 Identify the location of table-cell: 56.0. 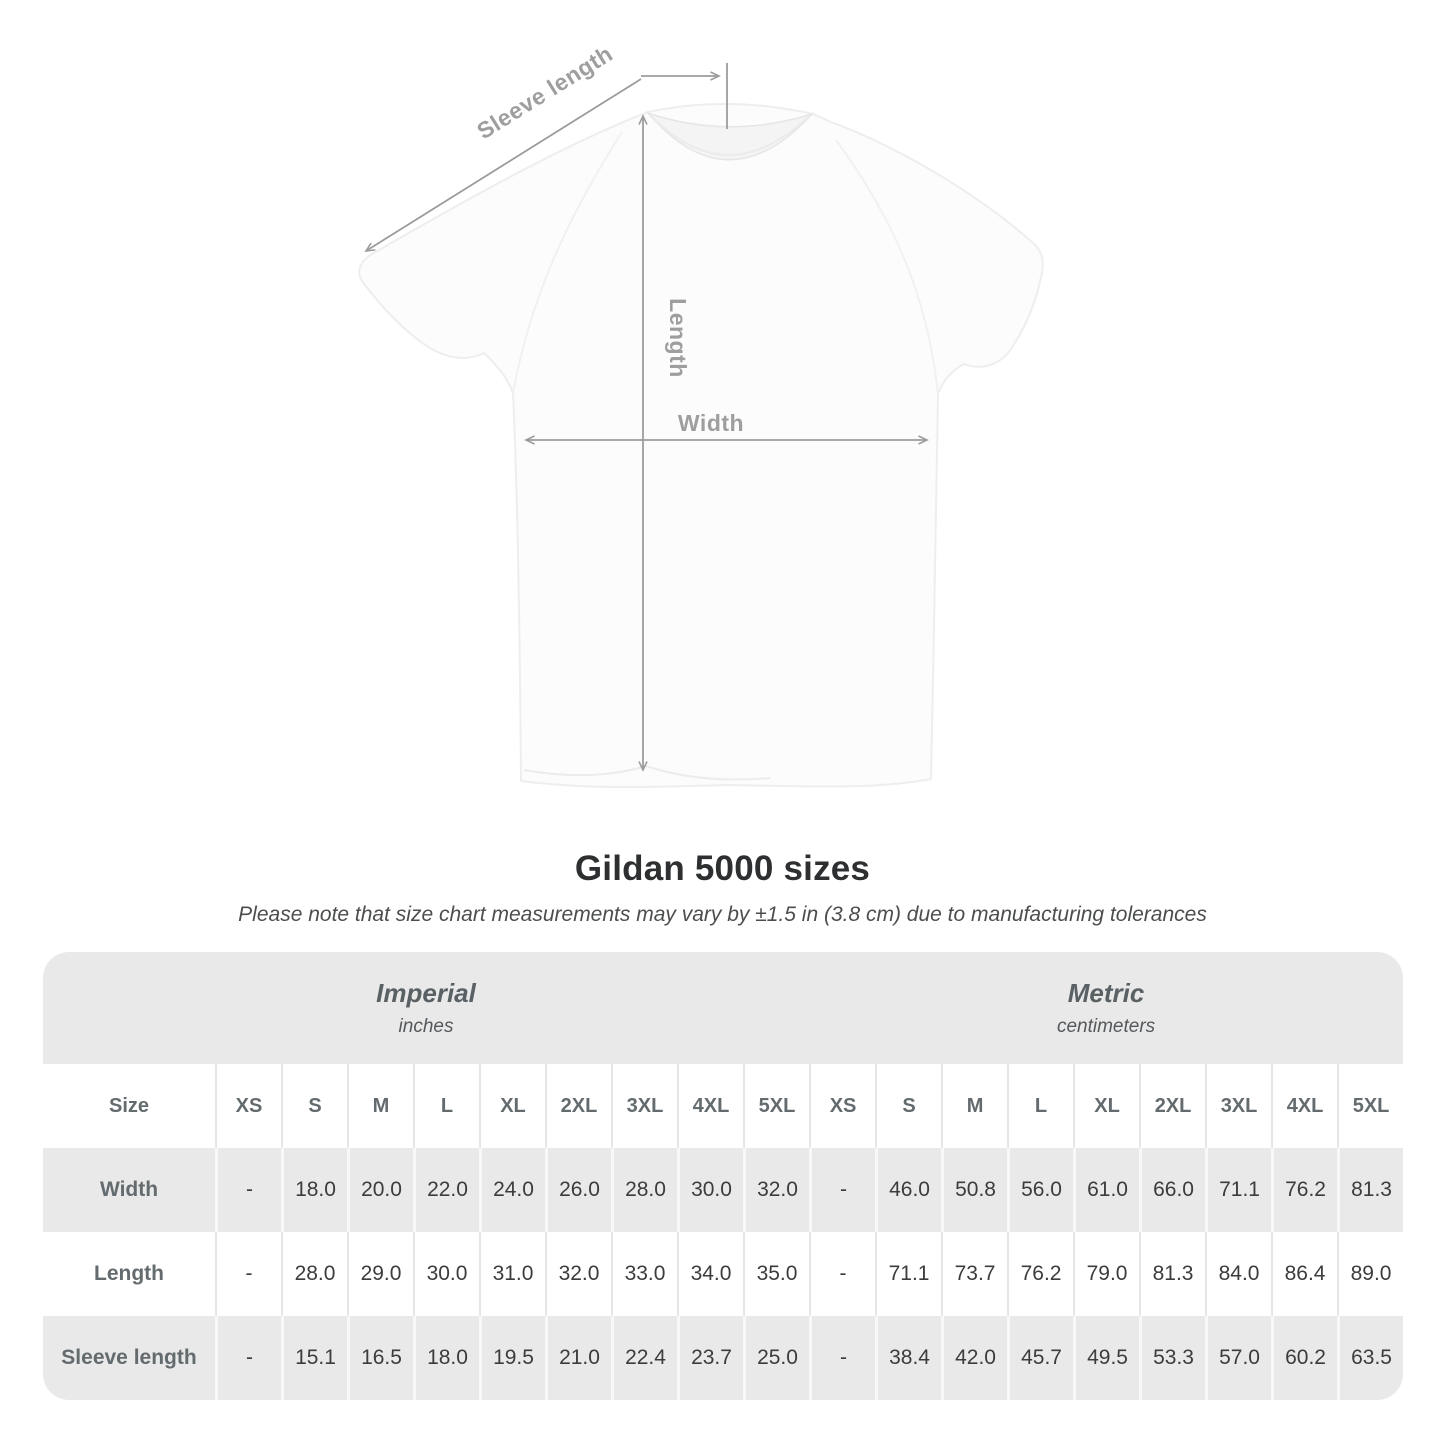
(1040, 1190).